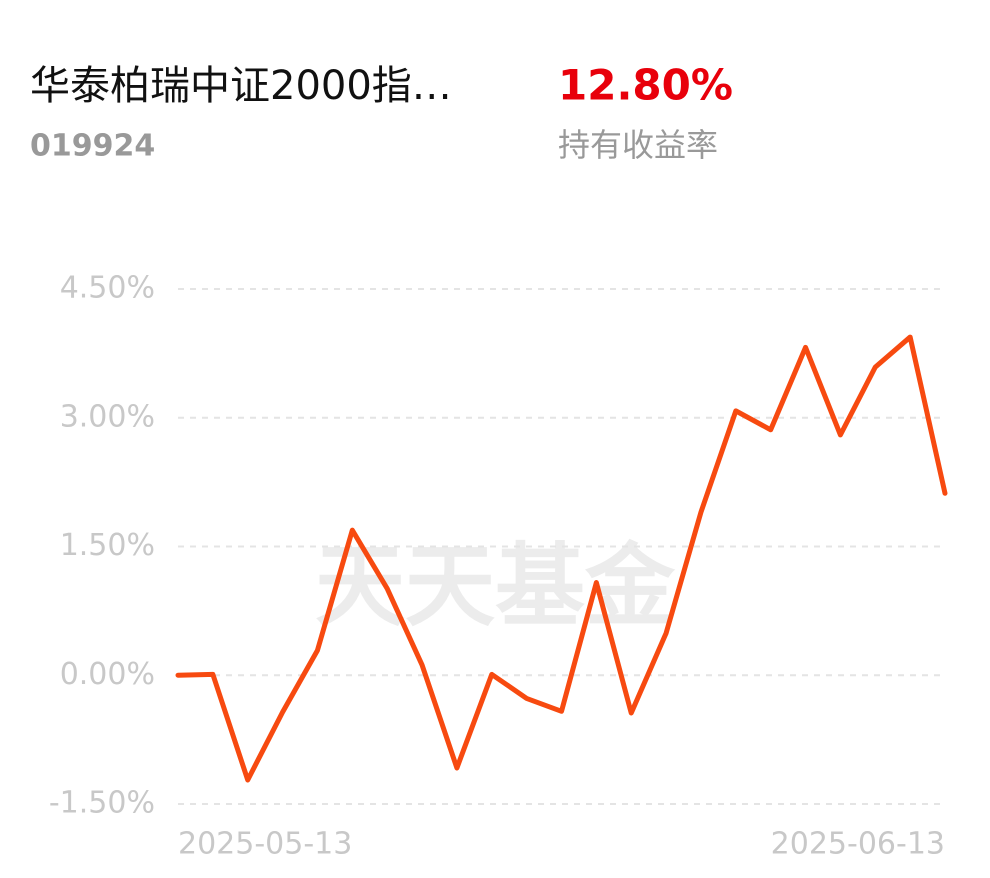 This screenshot has width=990, height=878. Describe the element at coordinates (92, 146) in the screenshot. I see `fund-code: 019924` at that location.